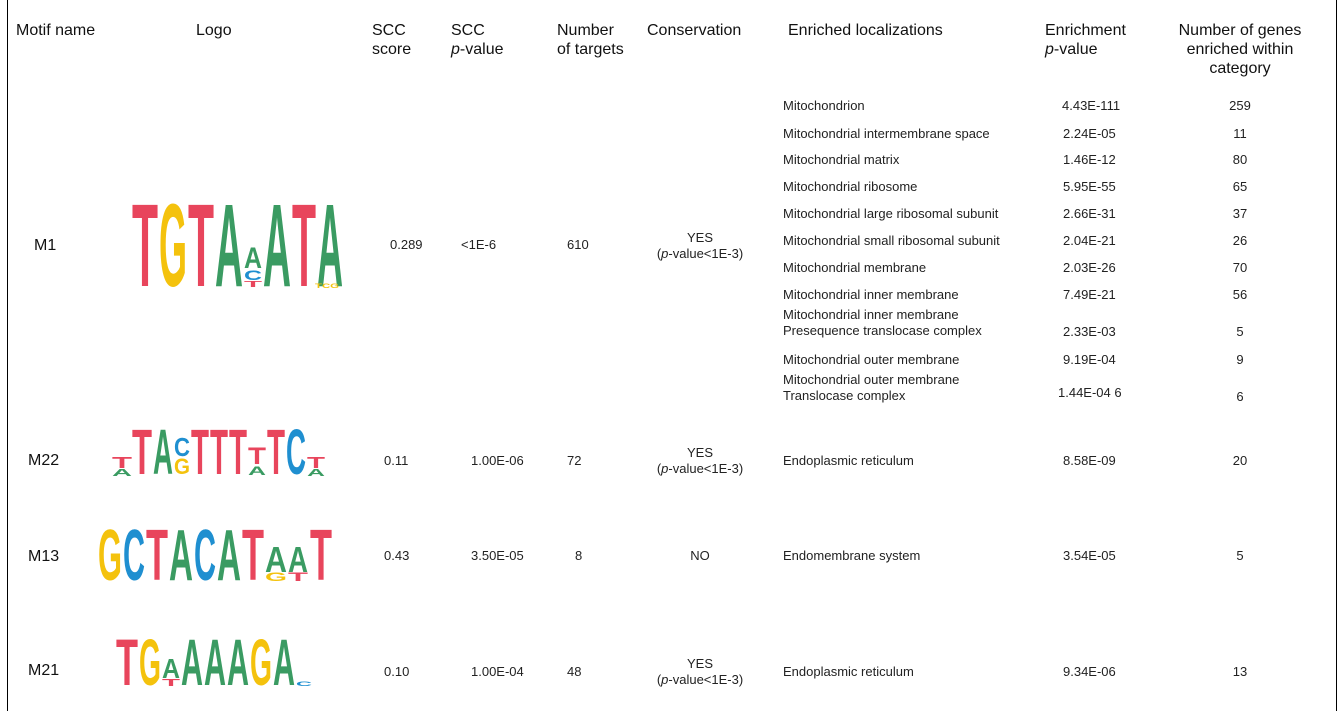  I want to click on gene-count: 26, so click(1240, 240).